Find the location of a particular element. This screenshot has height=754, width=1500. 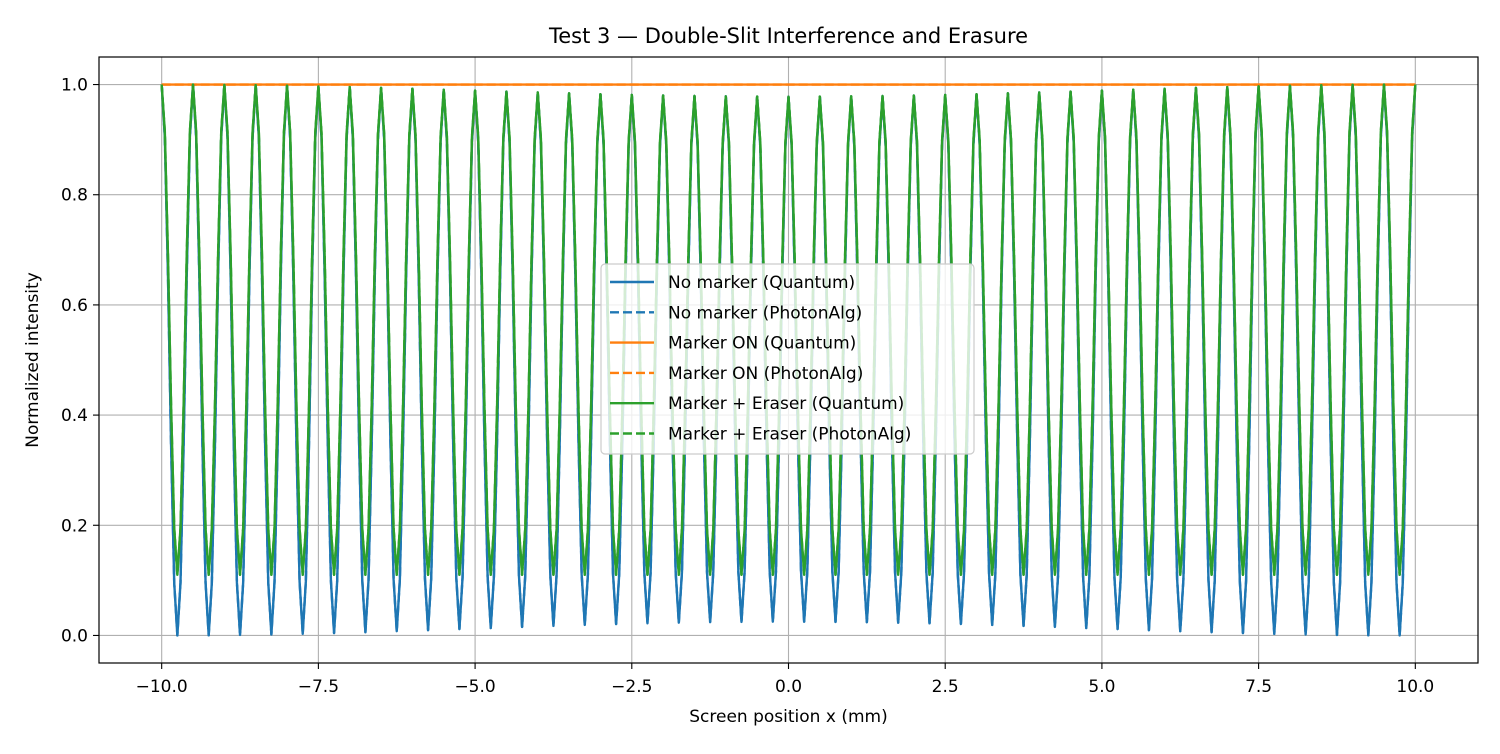

x-tick-label: 5.0 is located at coordinates (1101, 687).